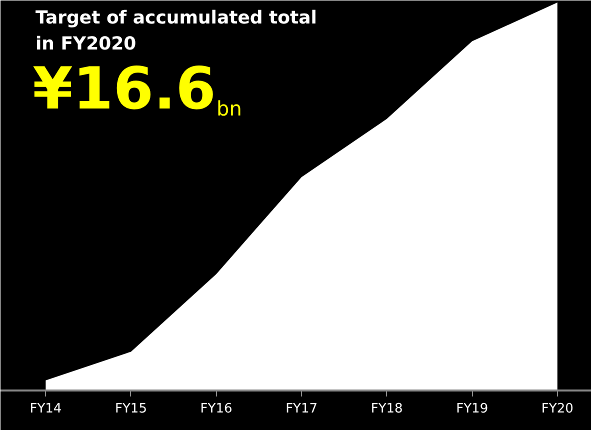 Image resolution: width=591 pixels, height=430 pixels. Describe the element at coordinates (216, 409) in the screenshot. I see `x-tick-label: FY16` at that location.